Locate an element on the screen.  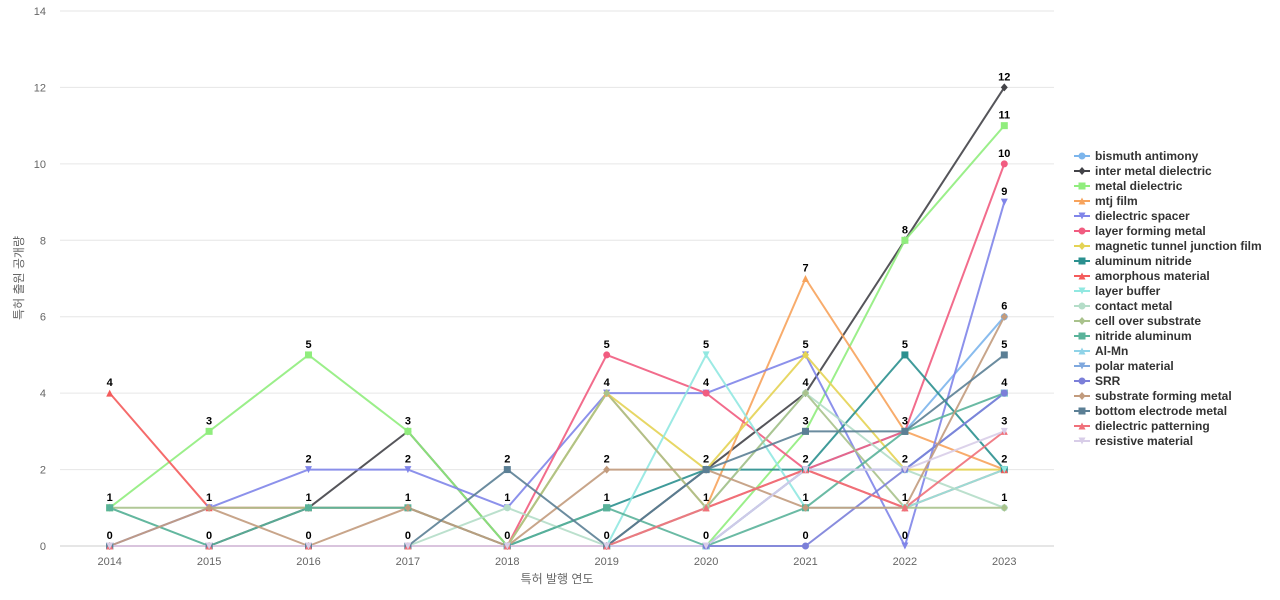
legend-item: bismuth antimony is located at coordinates (1136, 156).